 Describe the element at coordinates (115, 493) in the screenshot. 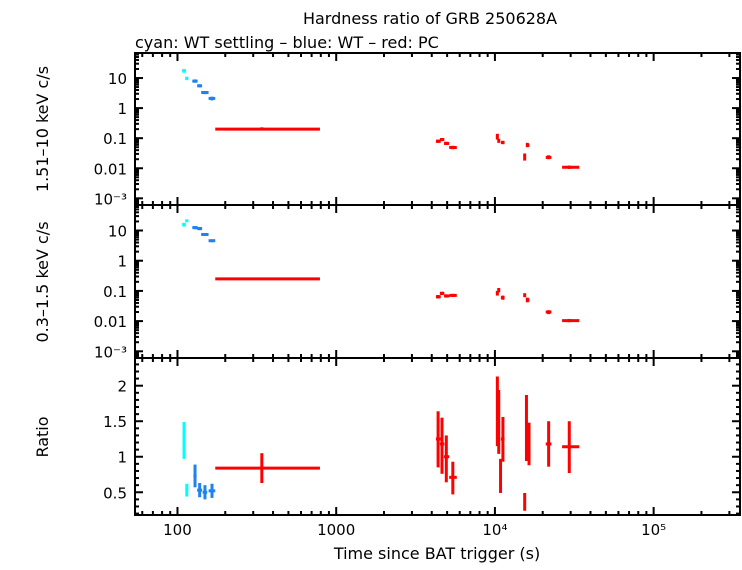

I see `y-tick-label: 0.5` at that location.